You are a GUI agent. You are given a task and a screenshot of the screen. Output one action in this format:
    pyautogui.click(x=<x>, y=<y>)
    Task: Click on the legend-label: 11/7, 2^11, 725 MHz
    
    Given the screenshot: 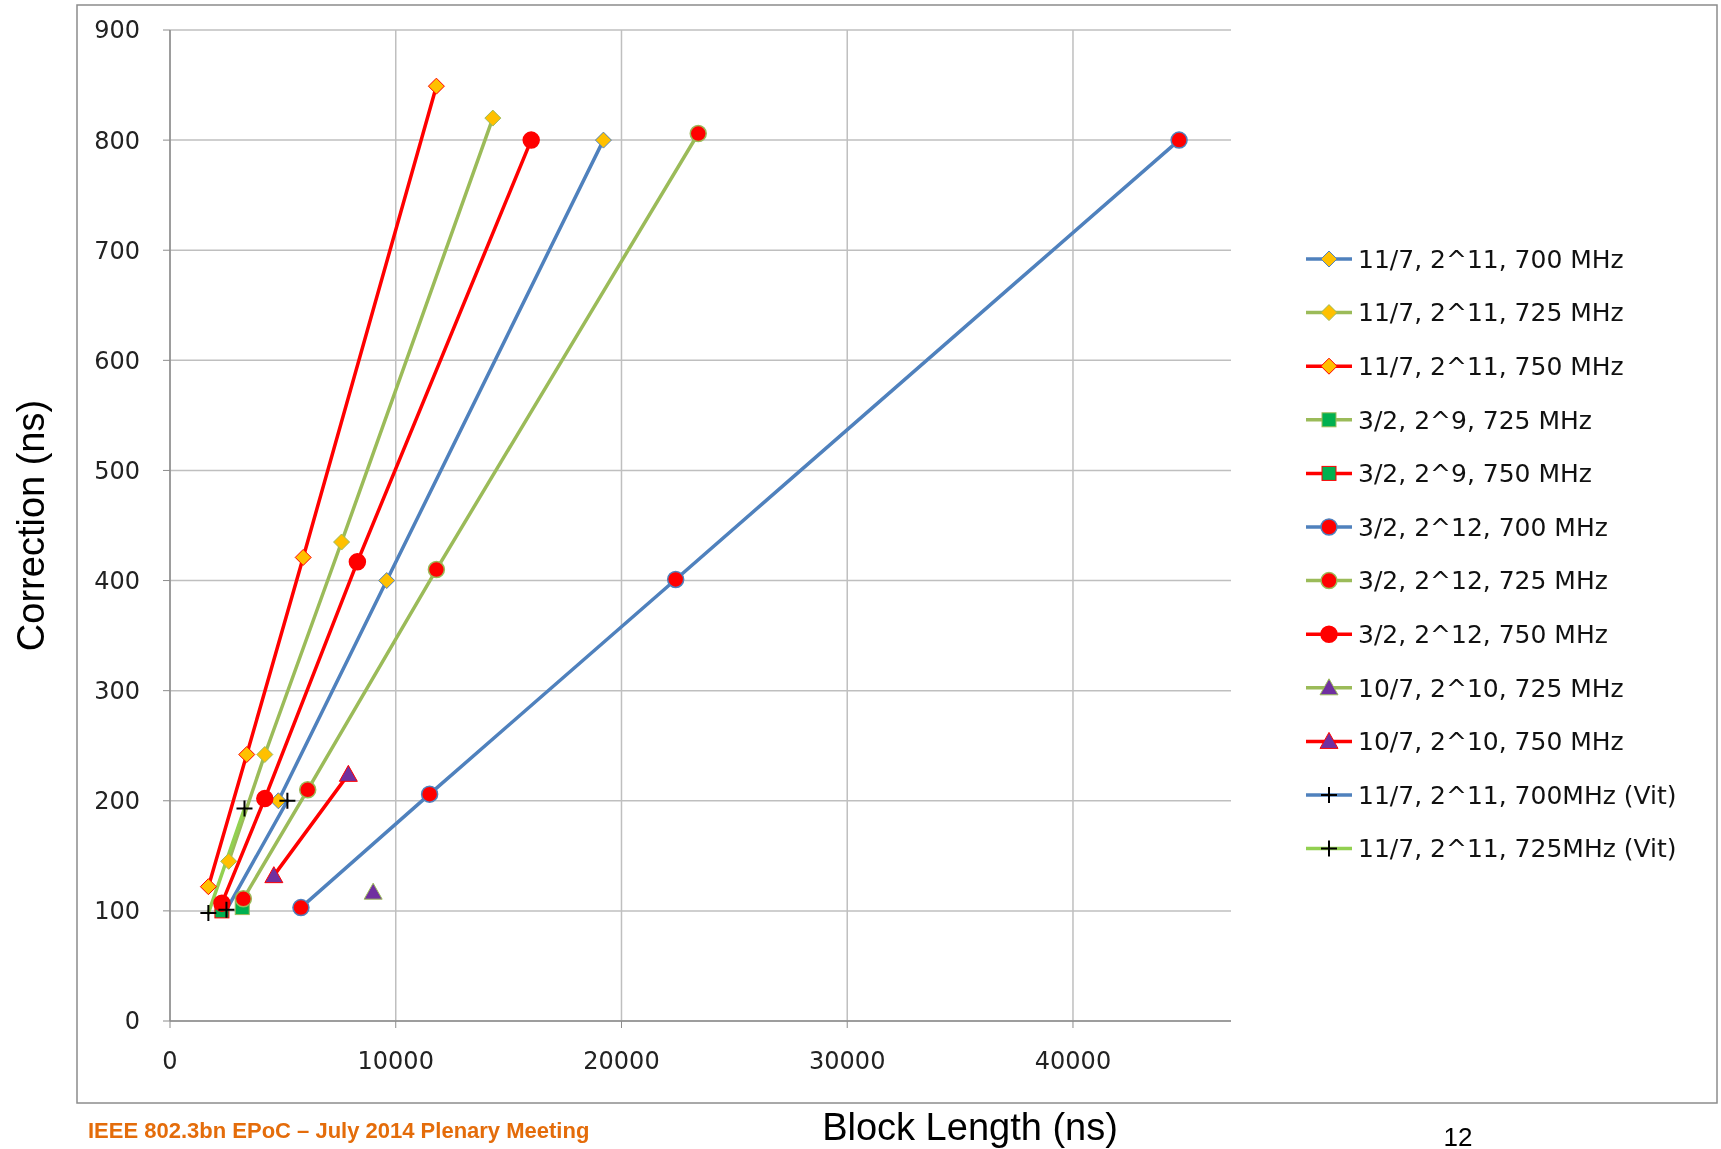 What is the action you would take?
    pyautogui.click(x=1491, y=313)
    